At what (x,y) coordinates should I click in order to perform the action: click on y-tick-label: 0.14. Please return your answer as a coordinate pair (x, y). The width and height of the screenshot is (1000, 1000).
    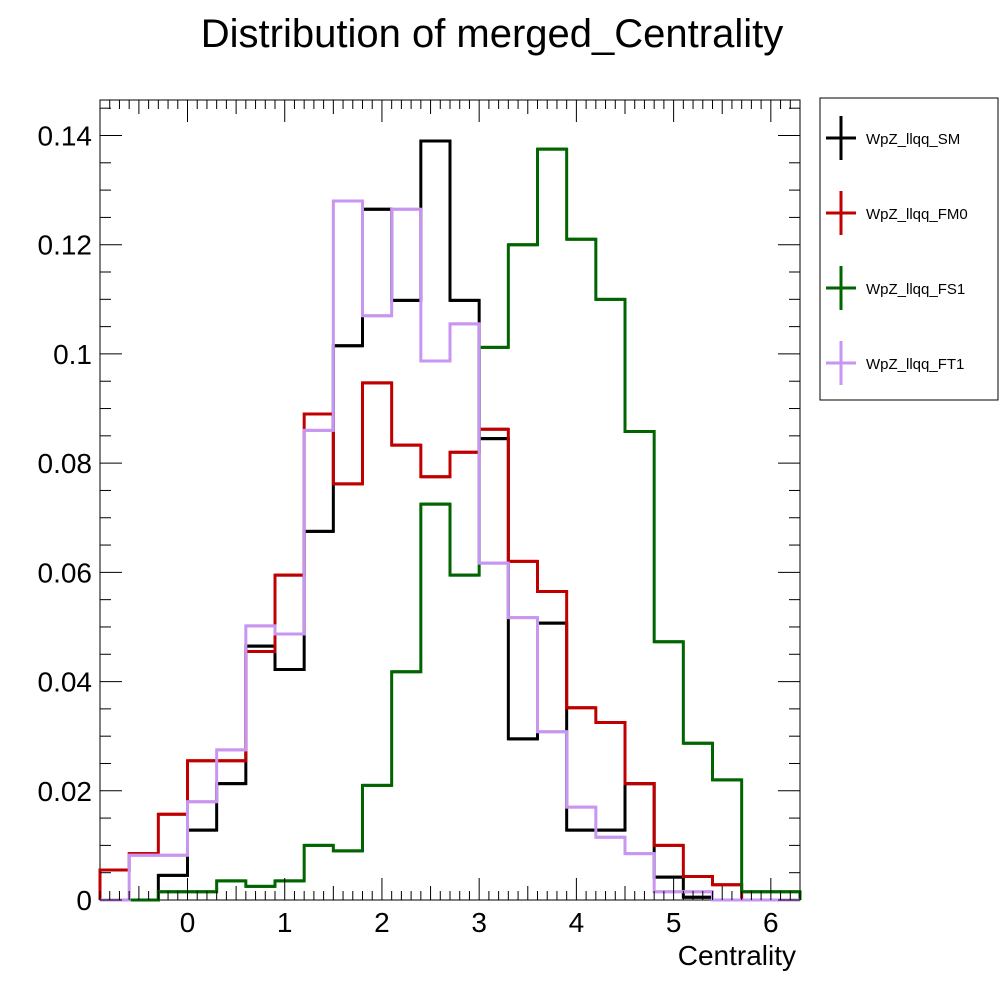
    Looking at the image, I should click on (65, 135).